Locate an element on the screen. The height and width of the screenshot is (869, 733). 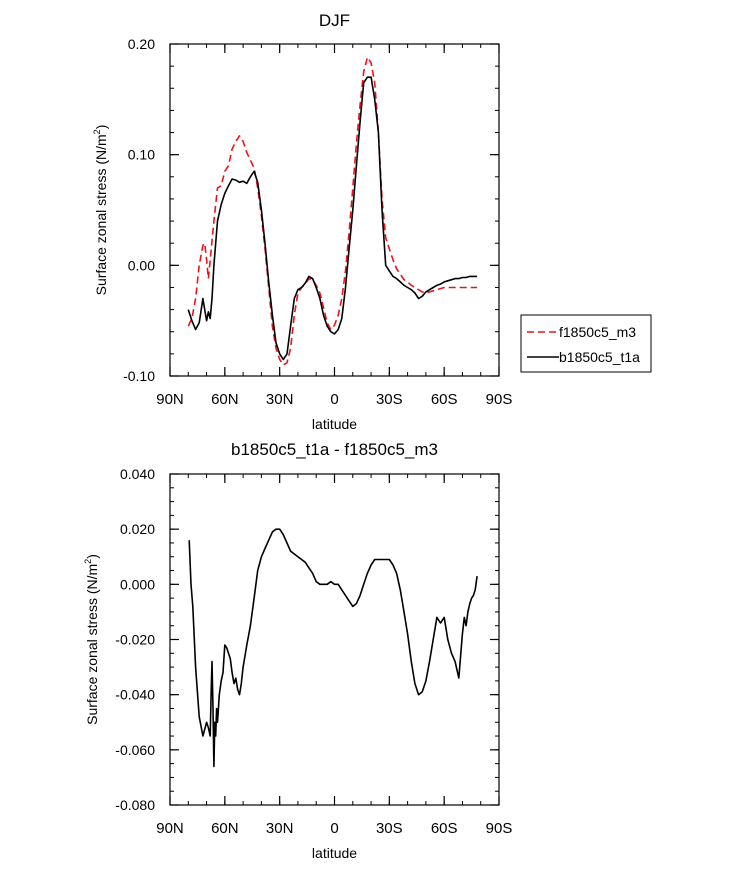
chart0-x-axis-label: latitude is located at coordinates (334, 424).